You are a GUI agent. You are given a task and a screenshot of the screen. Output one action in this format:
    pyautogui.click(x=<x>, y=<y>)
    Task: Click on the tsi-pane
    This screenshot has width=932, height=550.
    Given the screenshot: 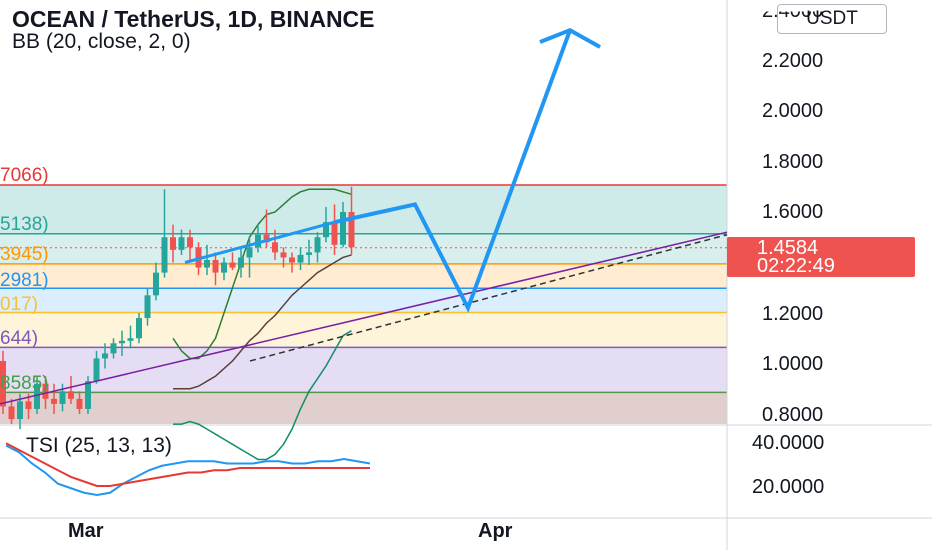 What is the action you would take?
    pyautogui.click(x=188, y=469)
    